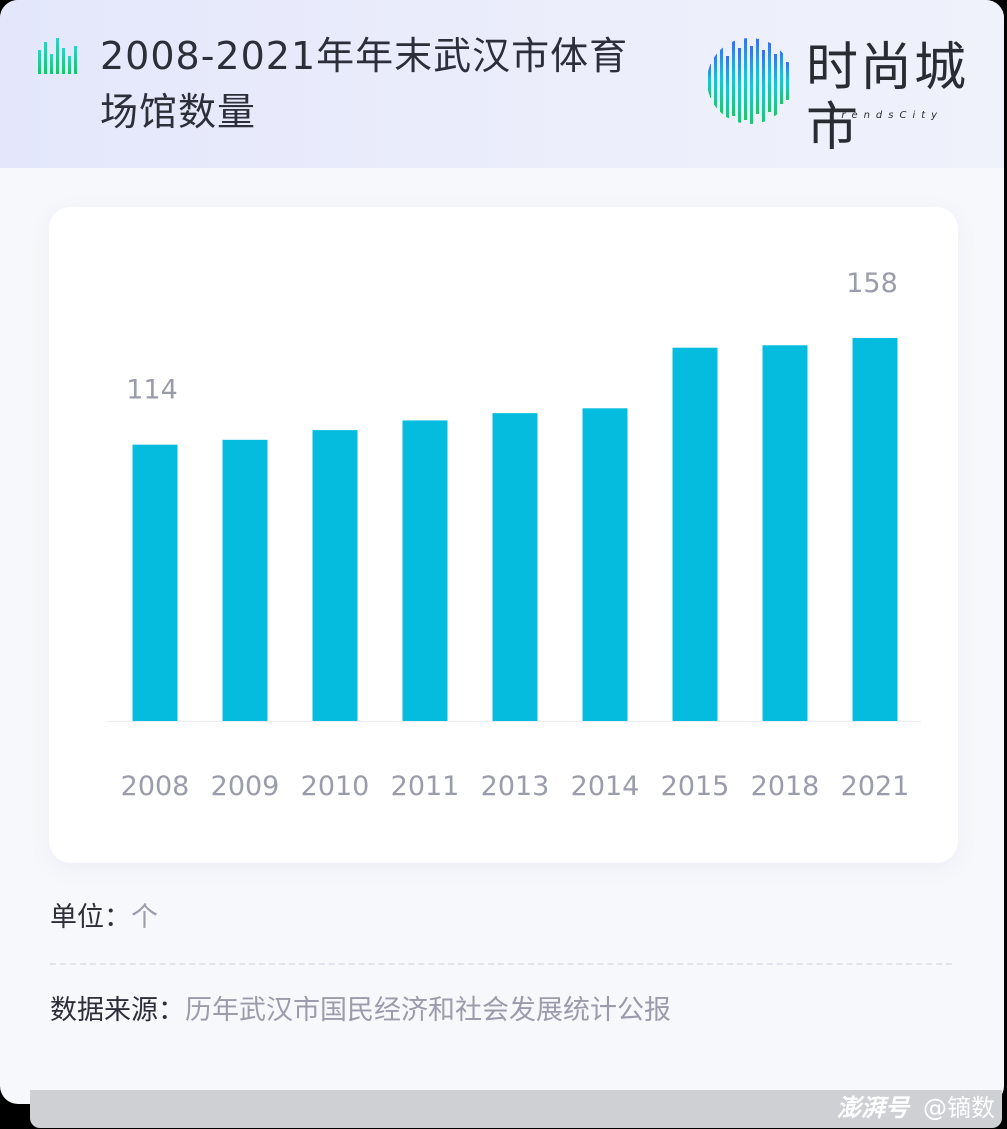 The height and width of the screenshot is (1129, 1007). What do you see at coordinates (695, 786) in the screenshot?
I see `x-tick-label-2015: 2015` at bounding box center [695, 786].